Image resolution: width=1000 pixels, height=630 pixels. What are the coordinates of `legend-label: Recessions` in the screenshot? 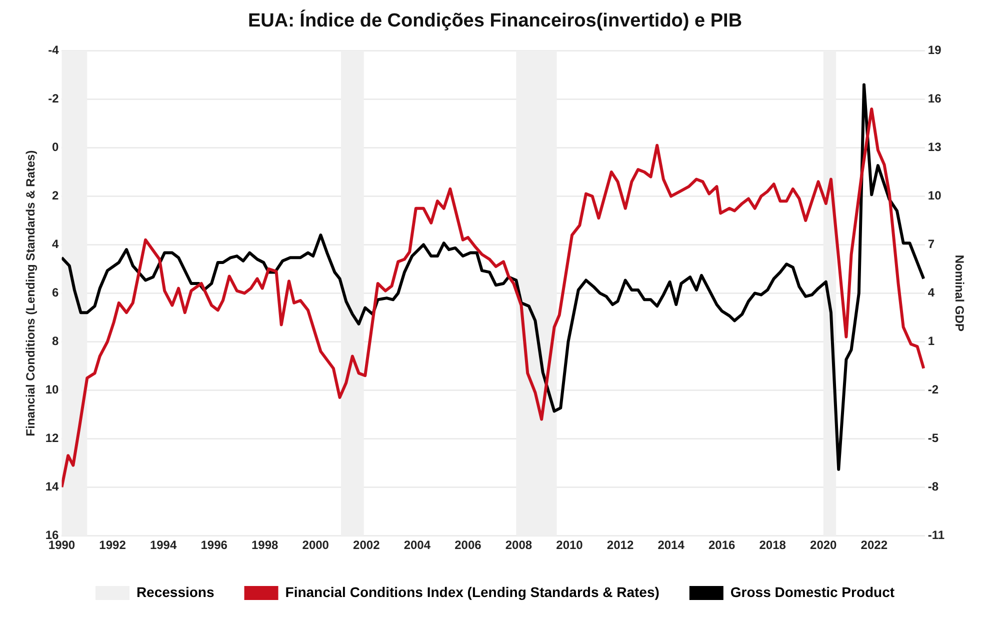 It's located at (175, 592).